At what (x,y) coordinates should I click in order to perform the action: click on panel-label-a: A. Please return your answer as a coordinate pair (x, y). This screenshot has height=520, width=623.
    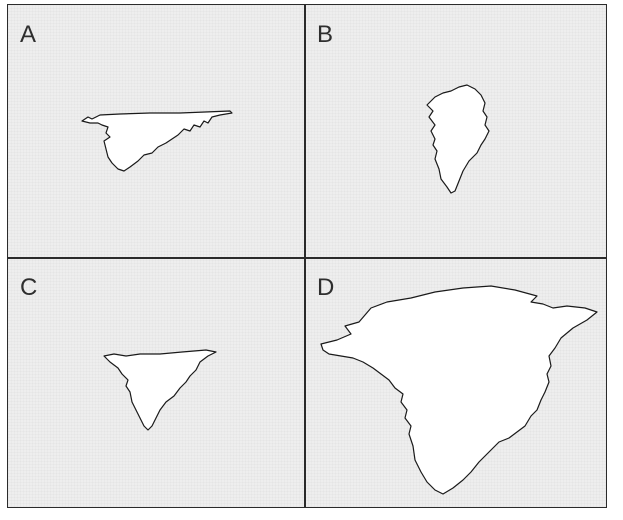
    Looking at the image, I should click on (28, 34).